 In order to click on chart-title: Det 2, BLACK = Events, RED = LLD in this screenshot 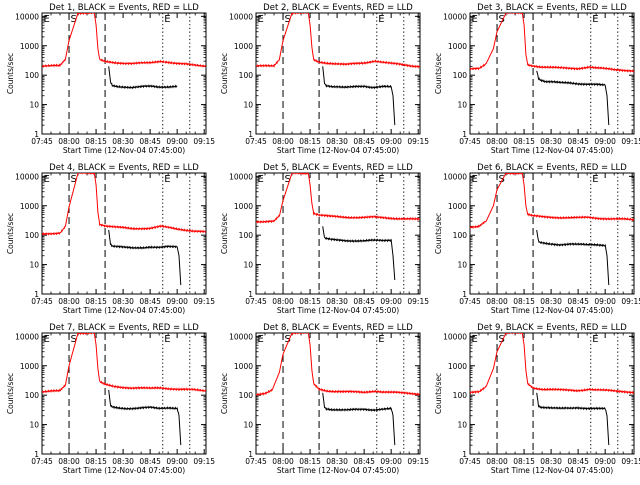, I will do `click(338, 8)`.